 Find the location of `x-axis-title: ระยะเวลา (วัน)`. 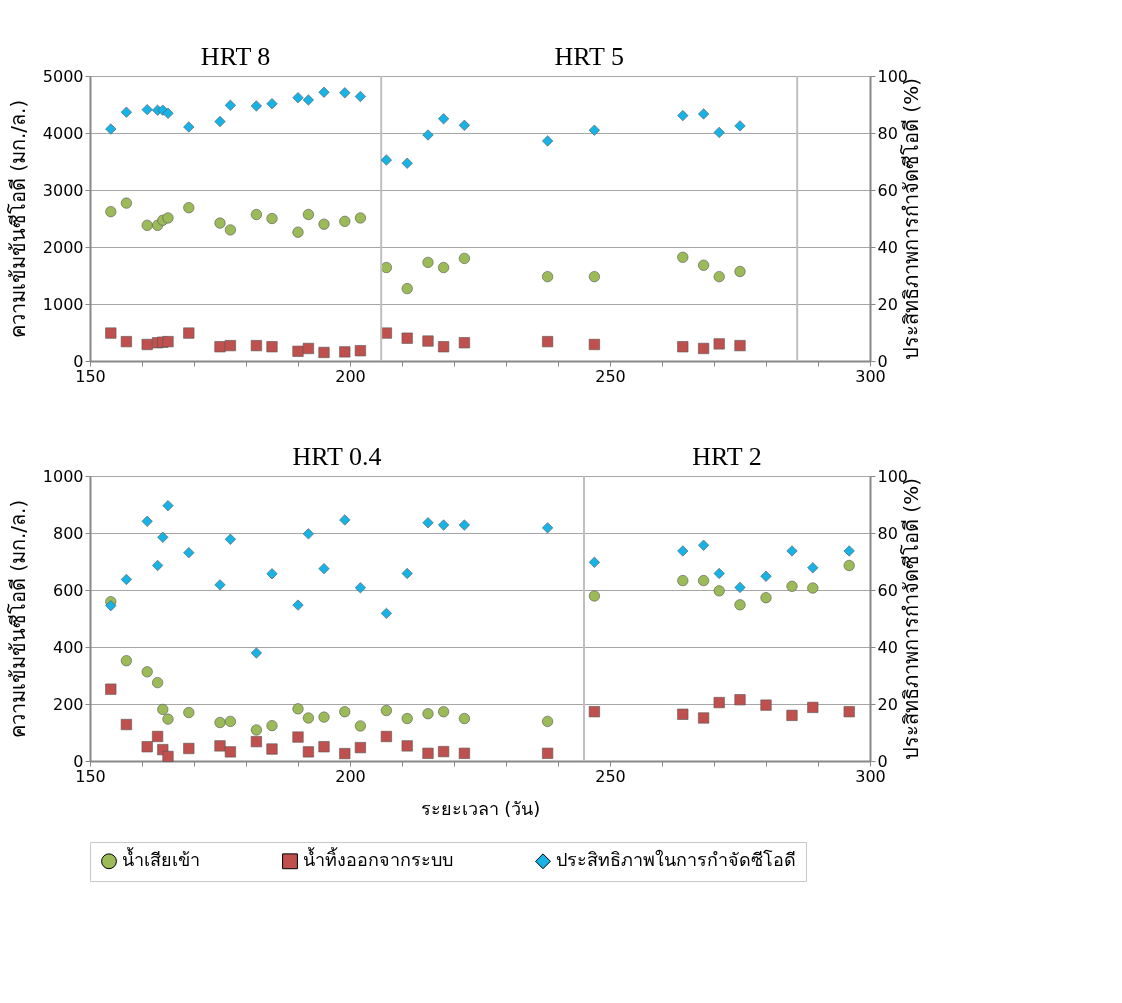

x-axis-title: ระยะเวลา (วัน) is located at coordinates (480, 808).